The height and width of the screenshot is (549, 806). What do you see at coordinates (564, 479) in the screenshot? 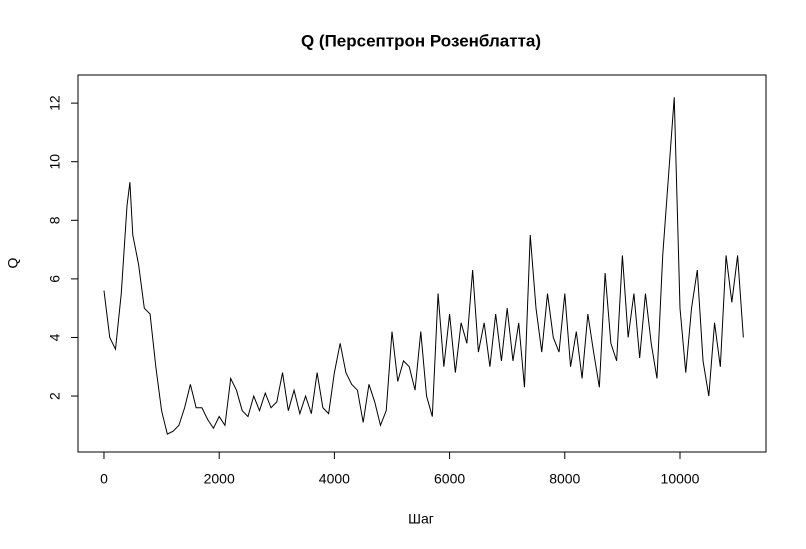
I see `x-tick-label: 8000` at bounding box center [564, 479].